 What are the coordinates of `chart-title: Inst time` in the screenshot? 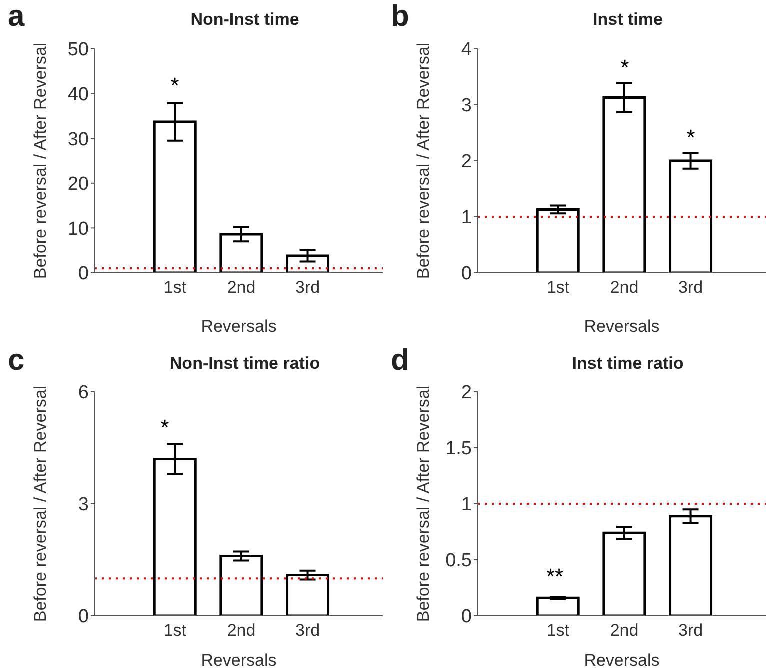 It's located at (628, 20).